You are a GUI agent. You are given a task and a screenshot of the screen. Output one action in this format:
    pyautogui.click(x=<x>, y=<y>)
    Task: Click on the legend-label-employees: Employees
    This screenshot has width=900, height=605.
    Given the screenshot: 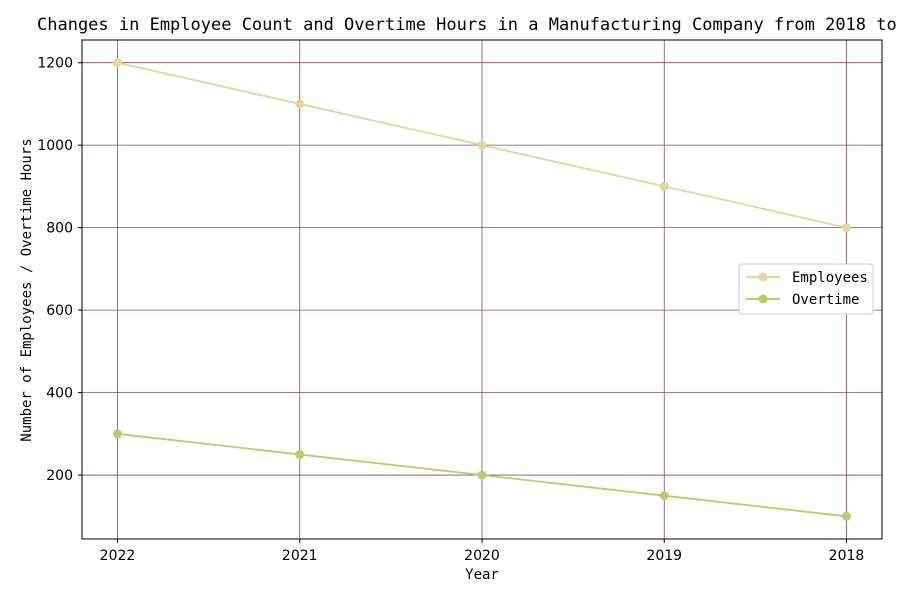 What is the action you would take?
    pyautogui.click(x=830, y=278)
    